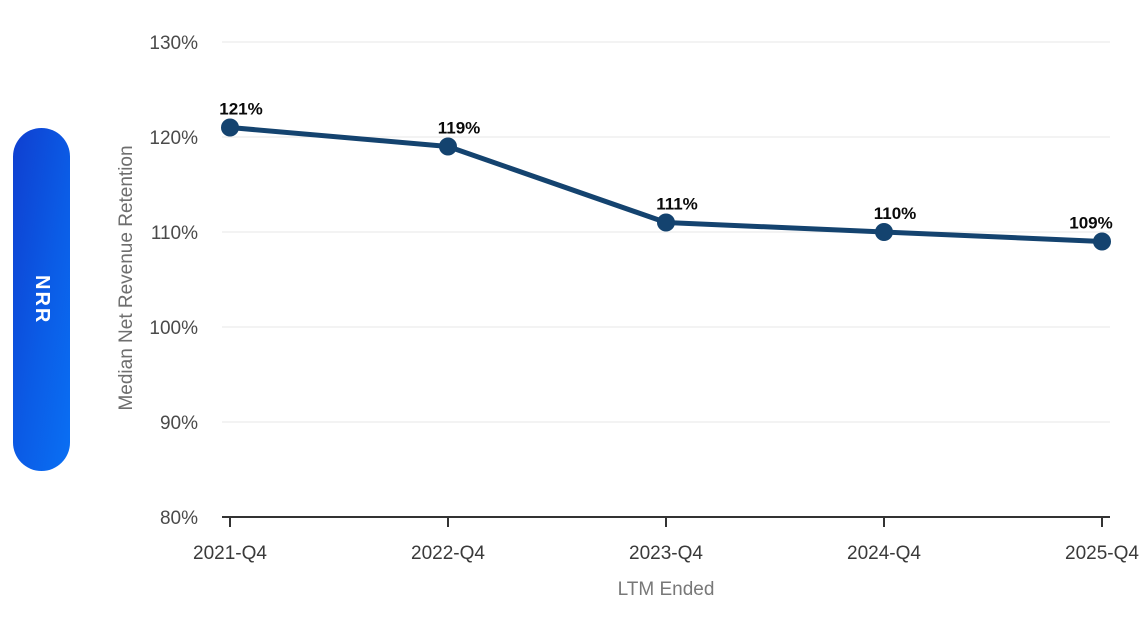  I want to click on data-point-label: 110%, so click(895, 213).